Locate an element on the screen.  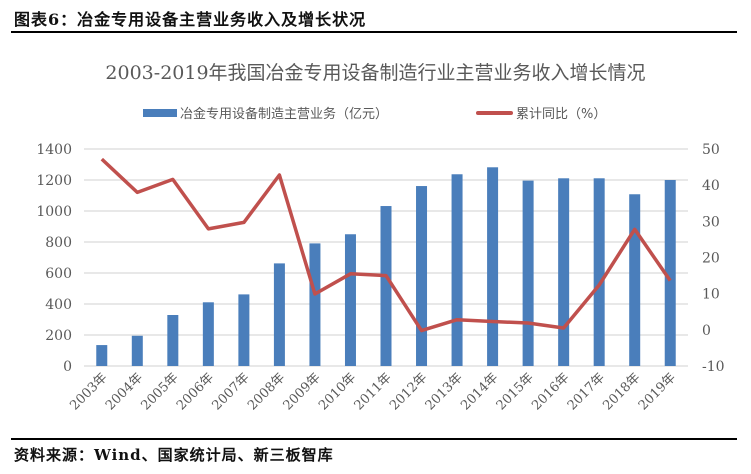
figure-header: 图表6：冶金专用设备主营业务收入及增长状况 is located at coordinates (190, 19).